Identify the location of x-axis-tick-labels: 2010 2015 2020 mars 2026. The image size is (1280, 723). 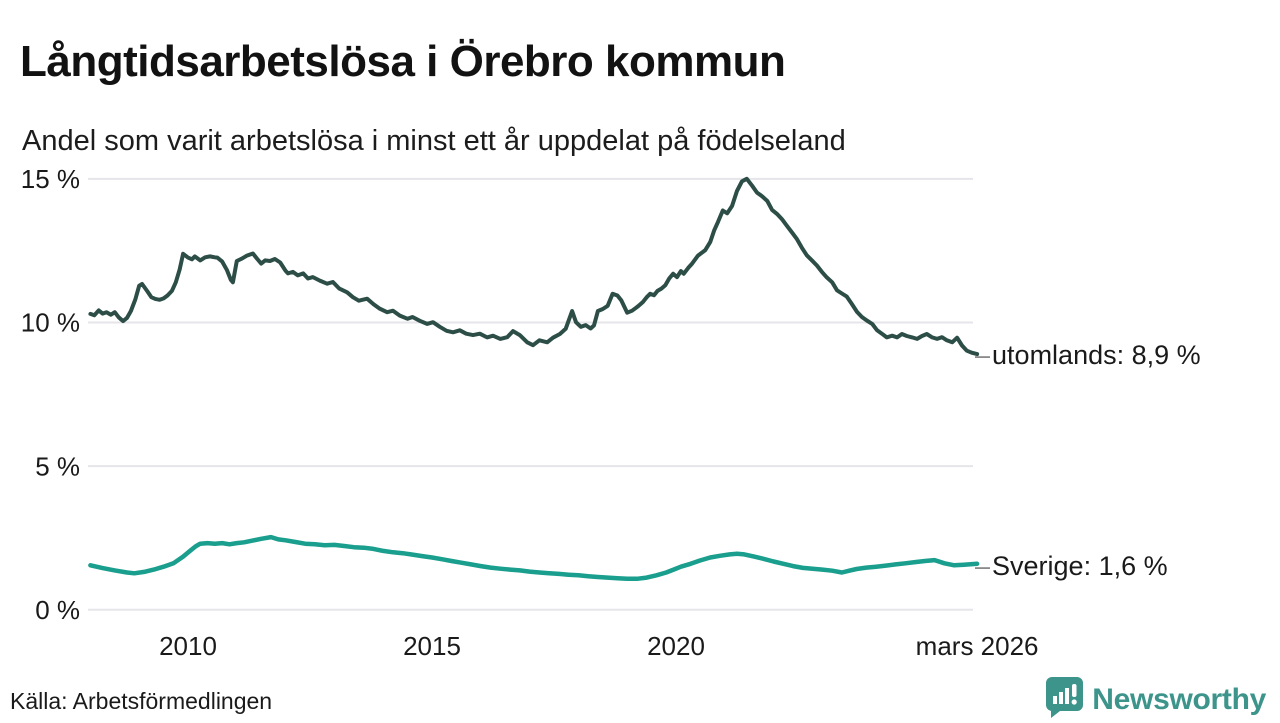
(598, 646).